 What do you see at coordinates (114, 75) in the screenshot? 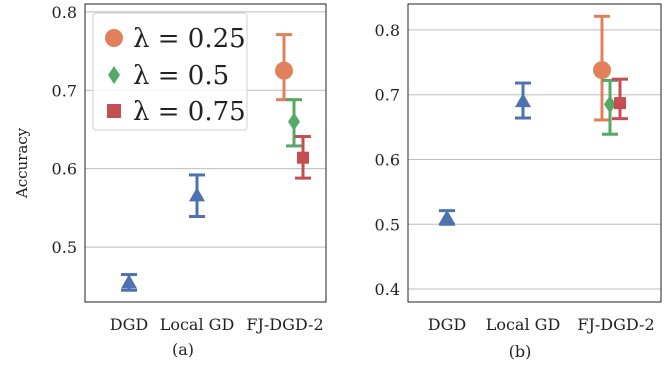
I see `legend-marker-diamond` at bounding box center [114, 75].